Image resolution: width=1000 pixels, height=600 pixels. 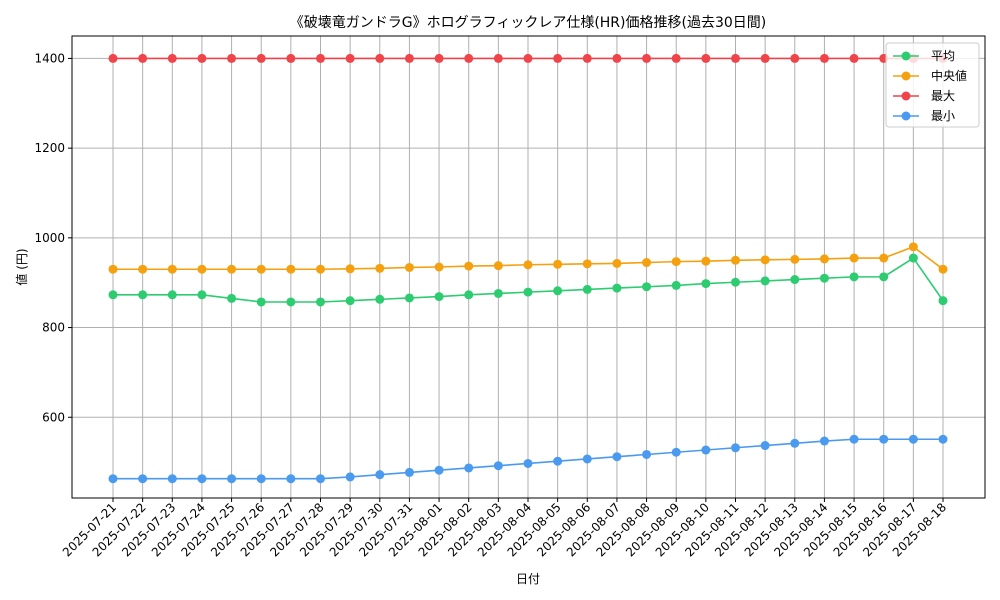 What do you see at coordinates (21, 266) in the screenshot?
I see `y-axis-label: 値 (円)` at bounding box center [21, 266].